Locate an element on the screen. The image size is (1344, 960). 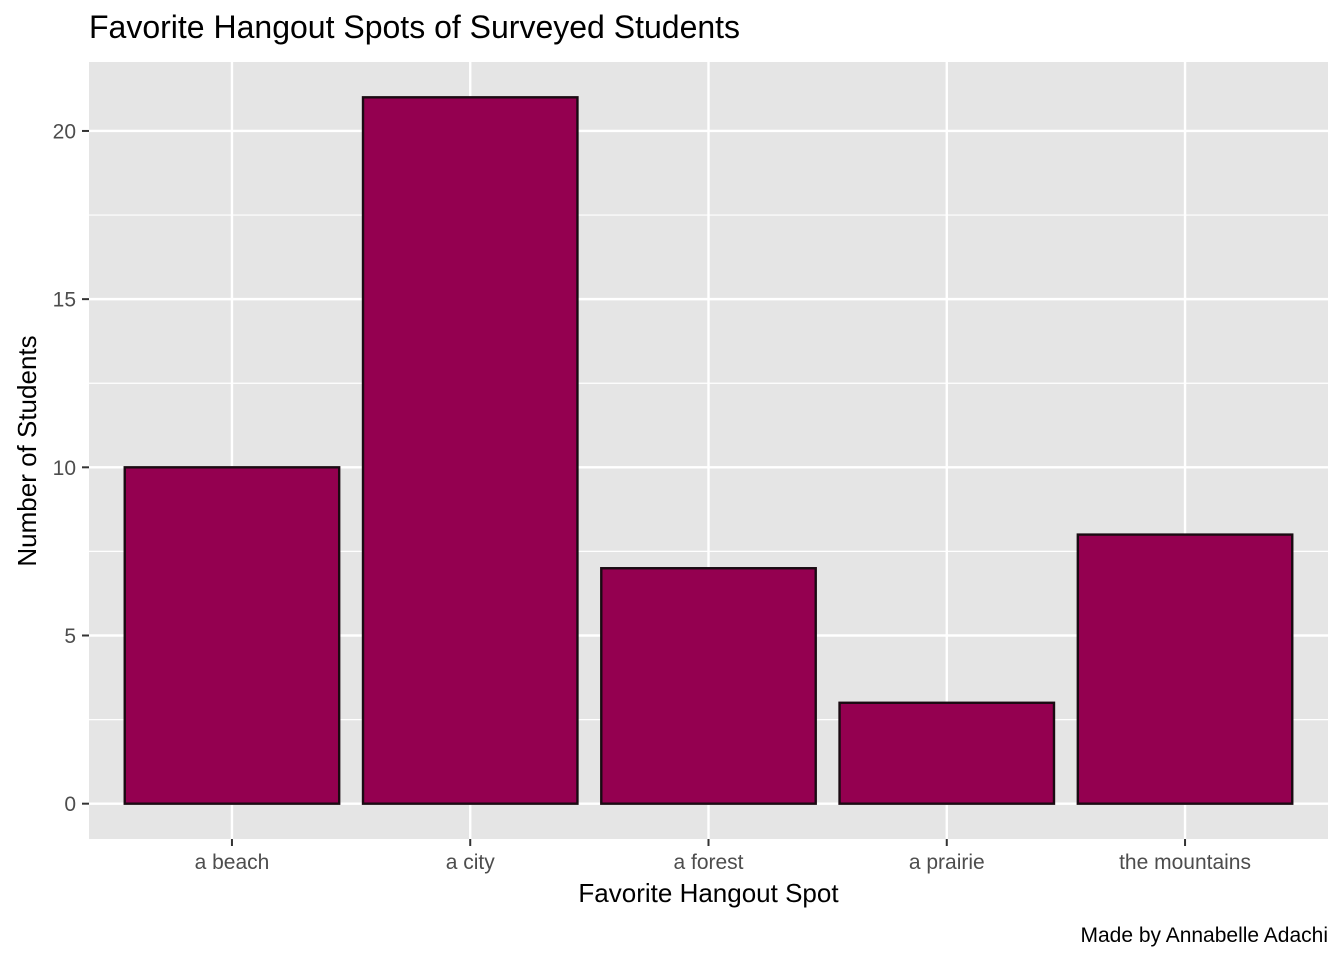
y-axis: 0 5 10 15 20 is located at coordinates (71, 468).